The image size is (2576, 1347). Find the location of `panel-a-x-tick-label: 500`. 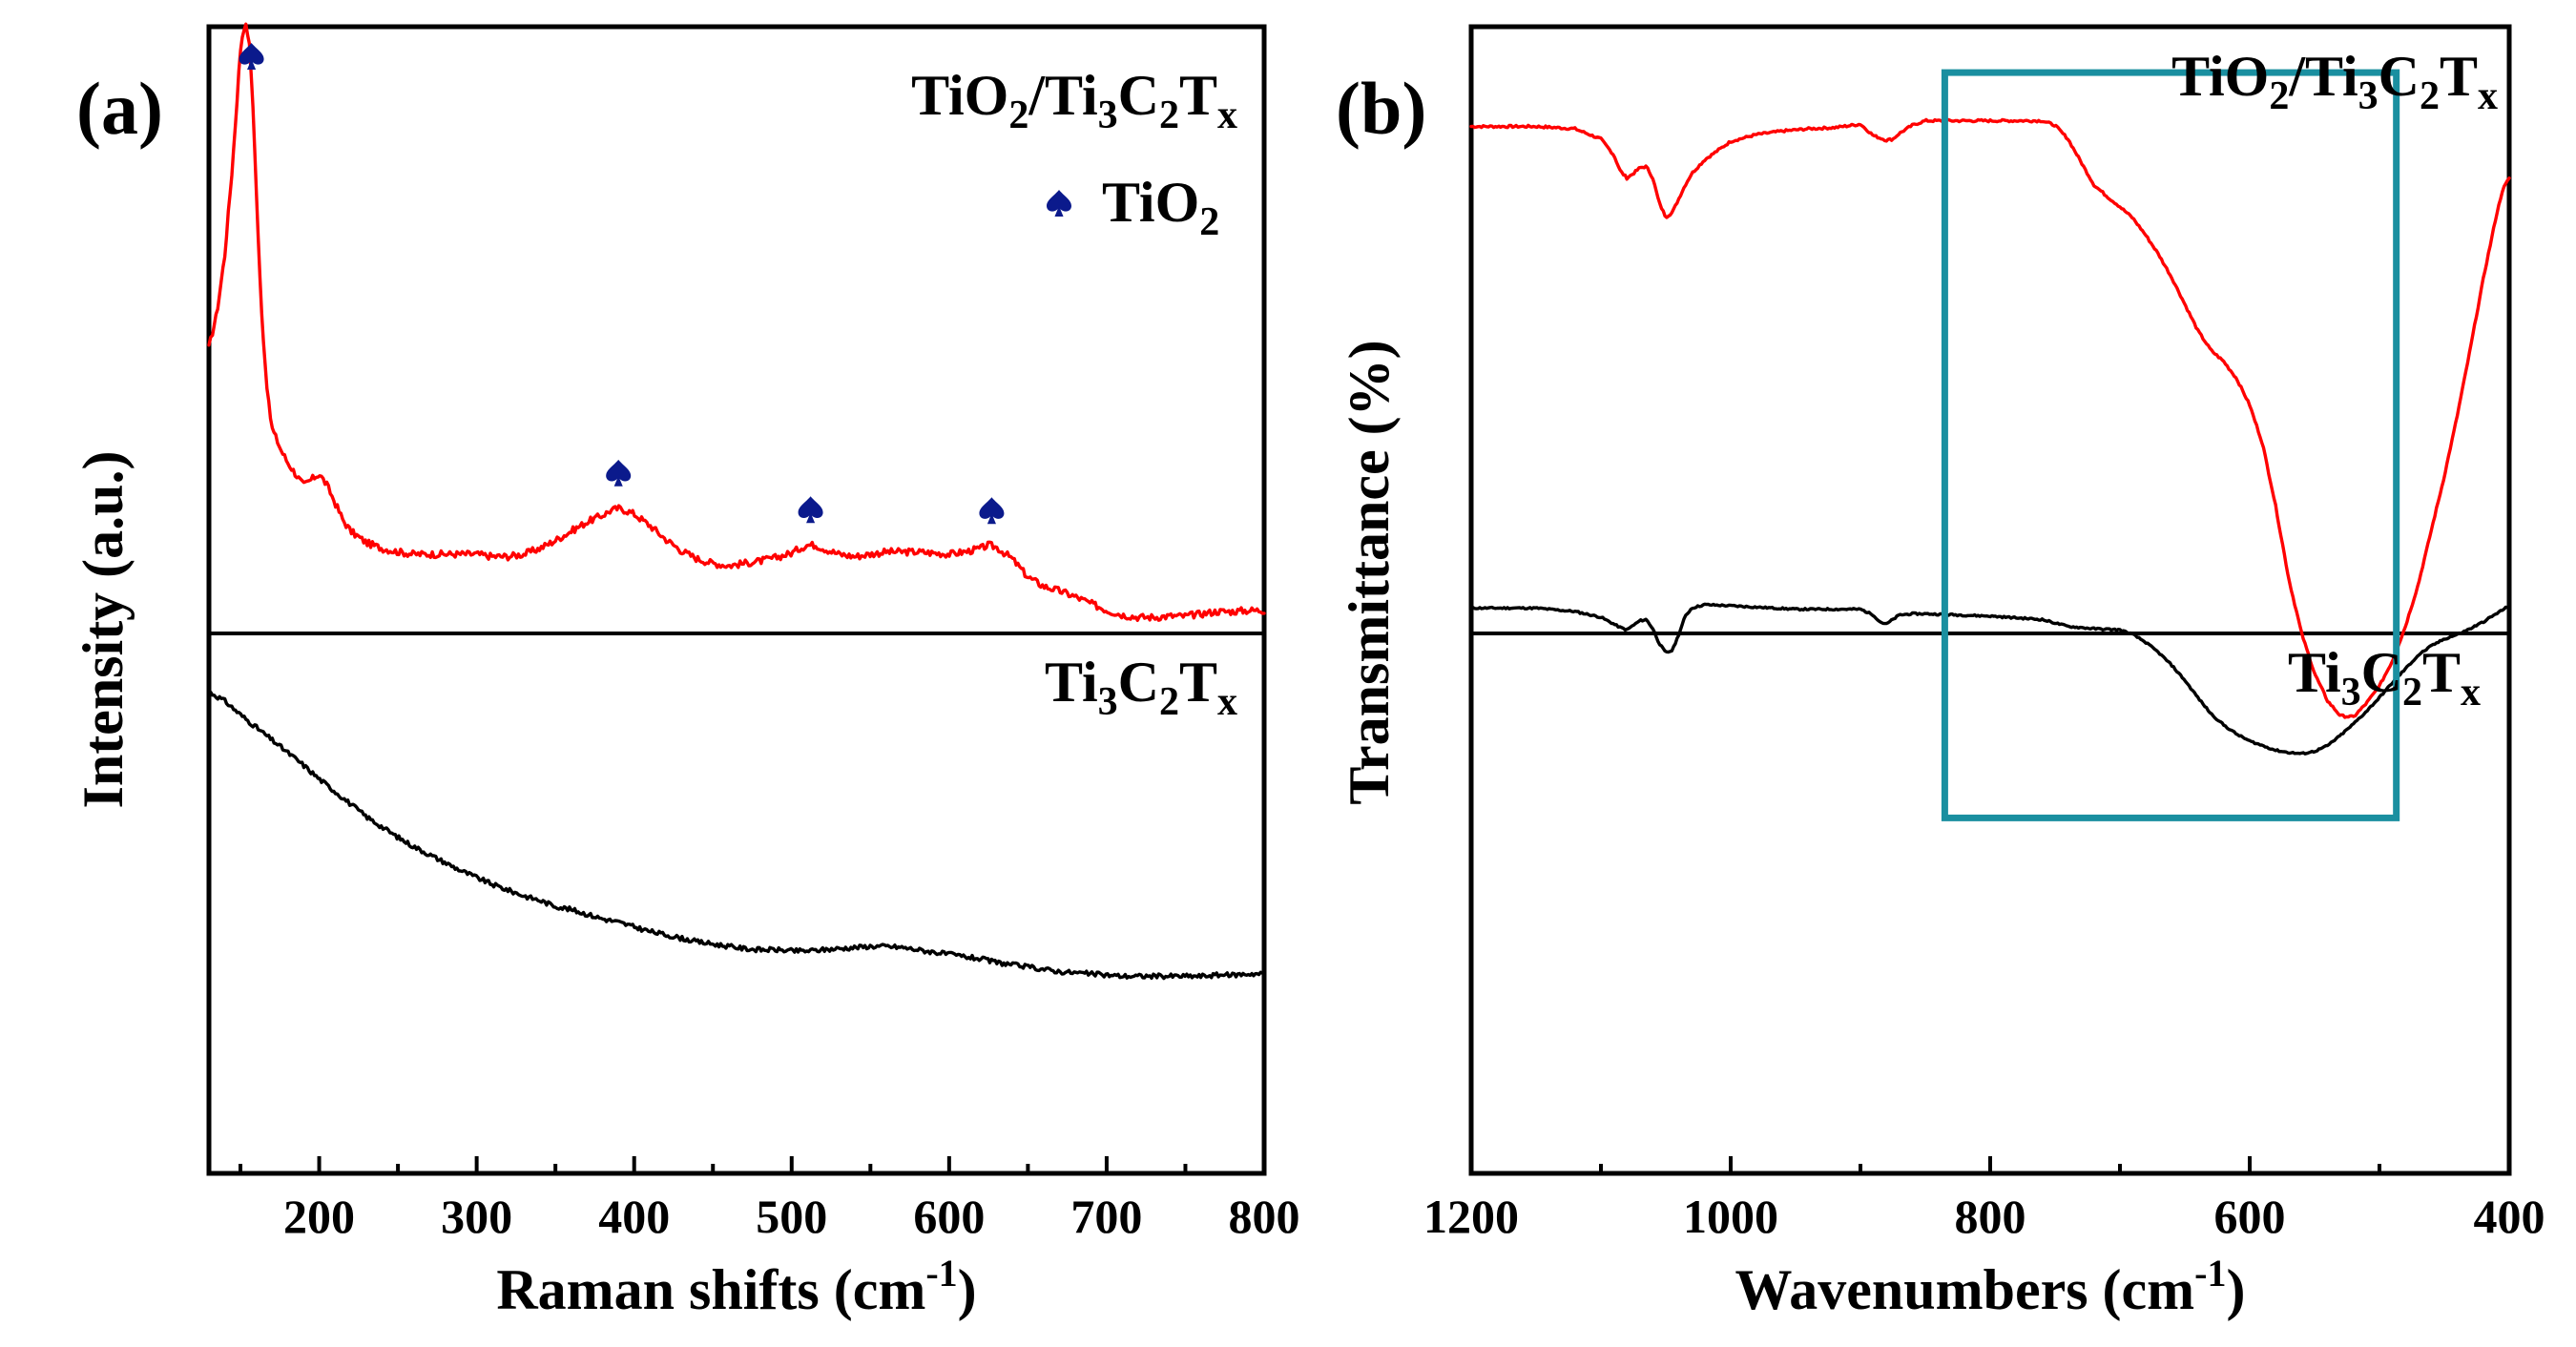

panel-a-x-tick-label: 500 is located at coordinates (791, 1216).